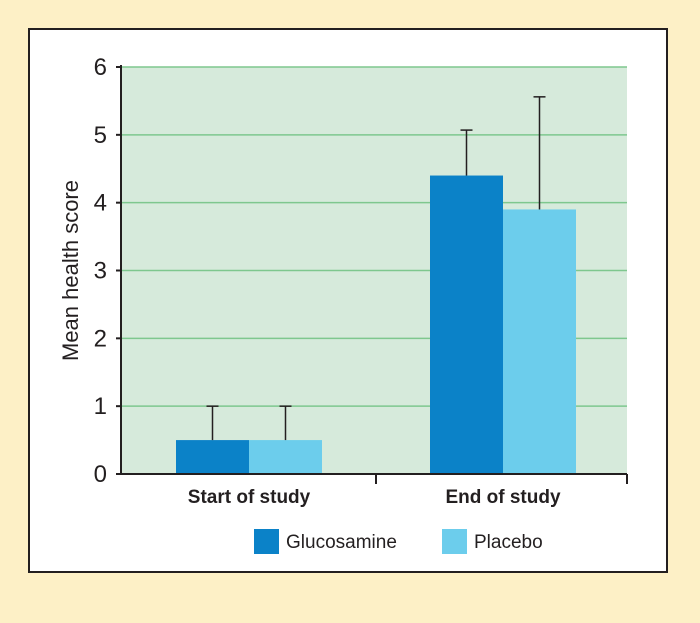  Describe the element at coordinates (502, 497) in the screenshot. I see `category-label-2: End of study` at that location.